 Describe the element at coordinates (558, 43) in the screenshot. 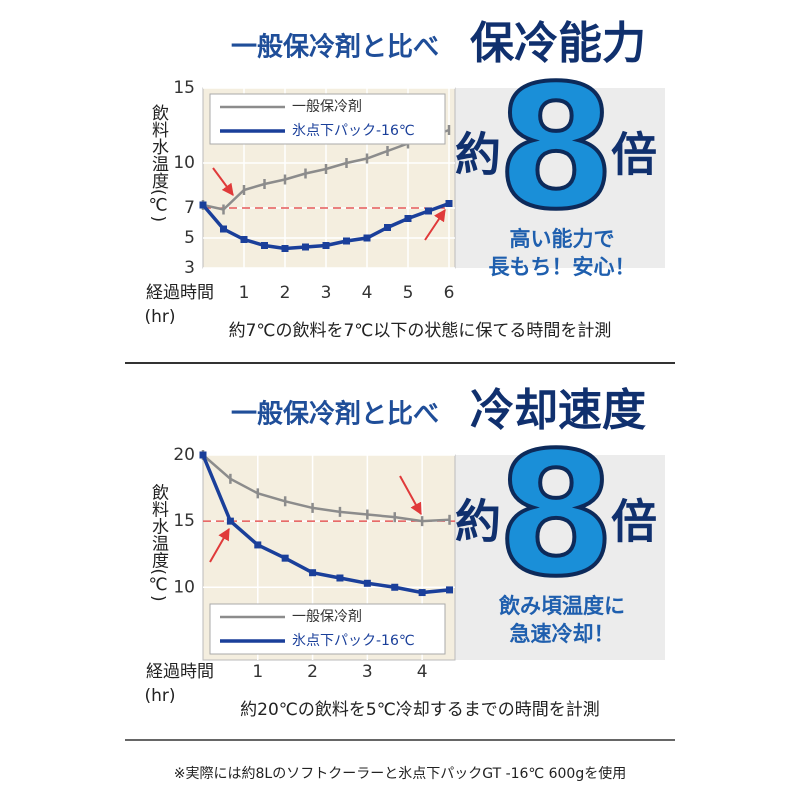

I see `headline: 保冷能力` at that location.